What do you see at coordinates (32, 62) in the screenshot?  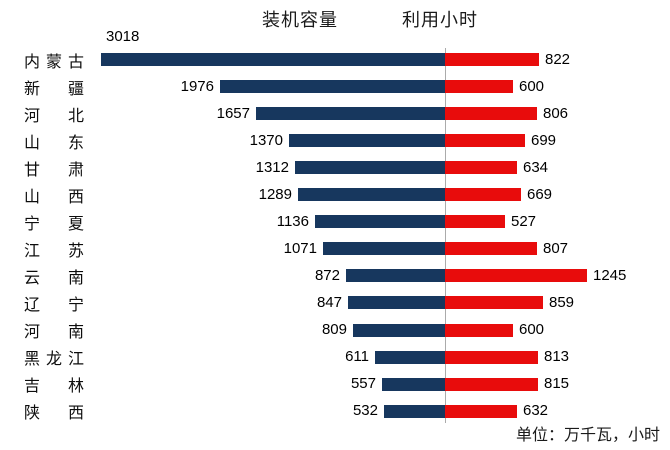 I see `category-label-char: 内` at bounding box center [32, 62].